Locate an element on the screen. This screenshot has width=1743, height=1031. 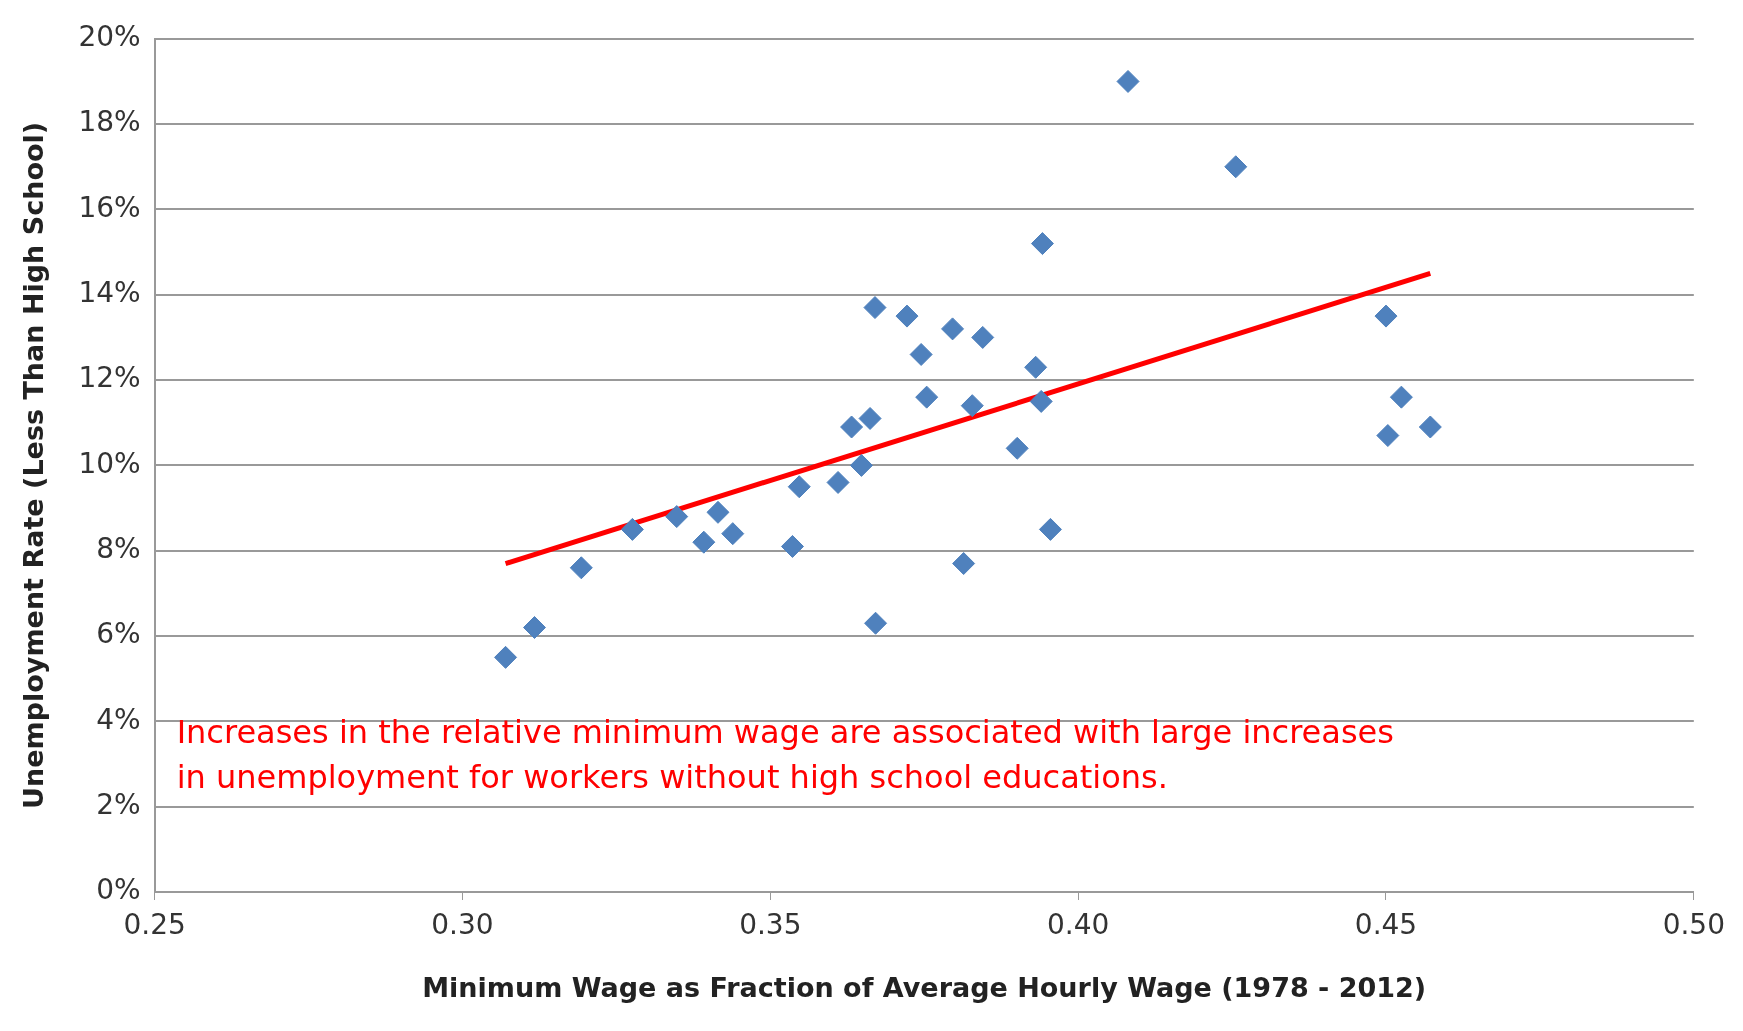
x-tick-label: 0.50 is located at coordinates (1693, 925).